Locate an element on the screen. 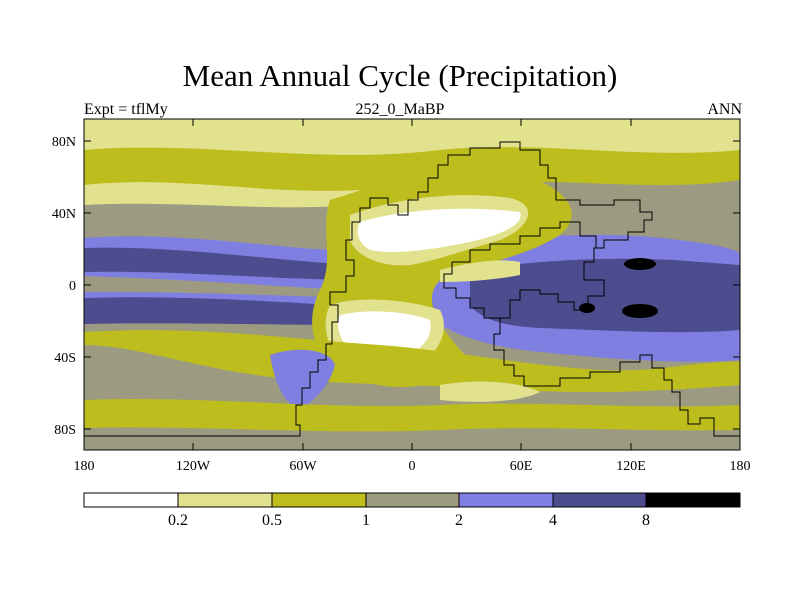  north-desert is located at coordinates (439, 230).